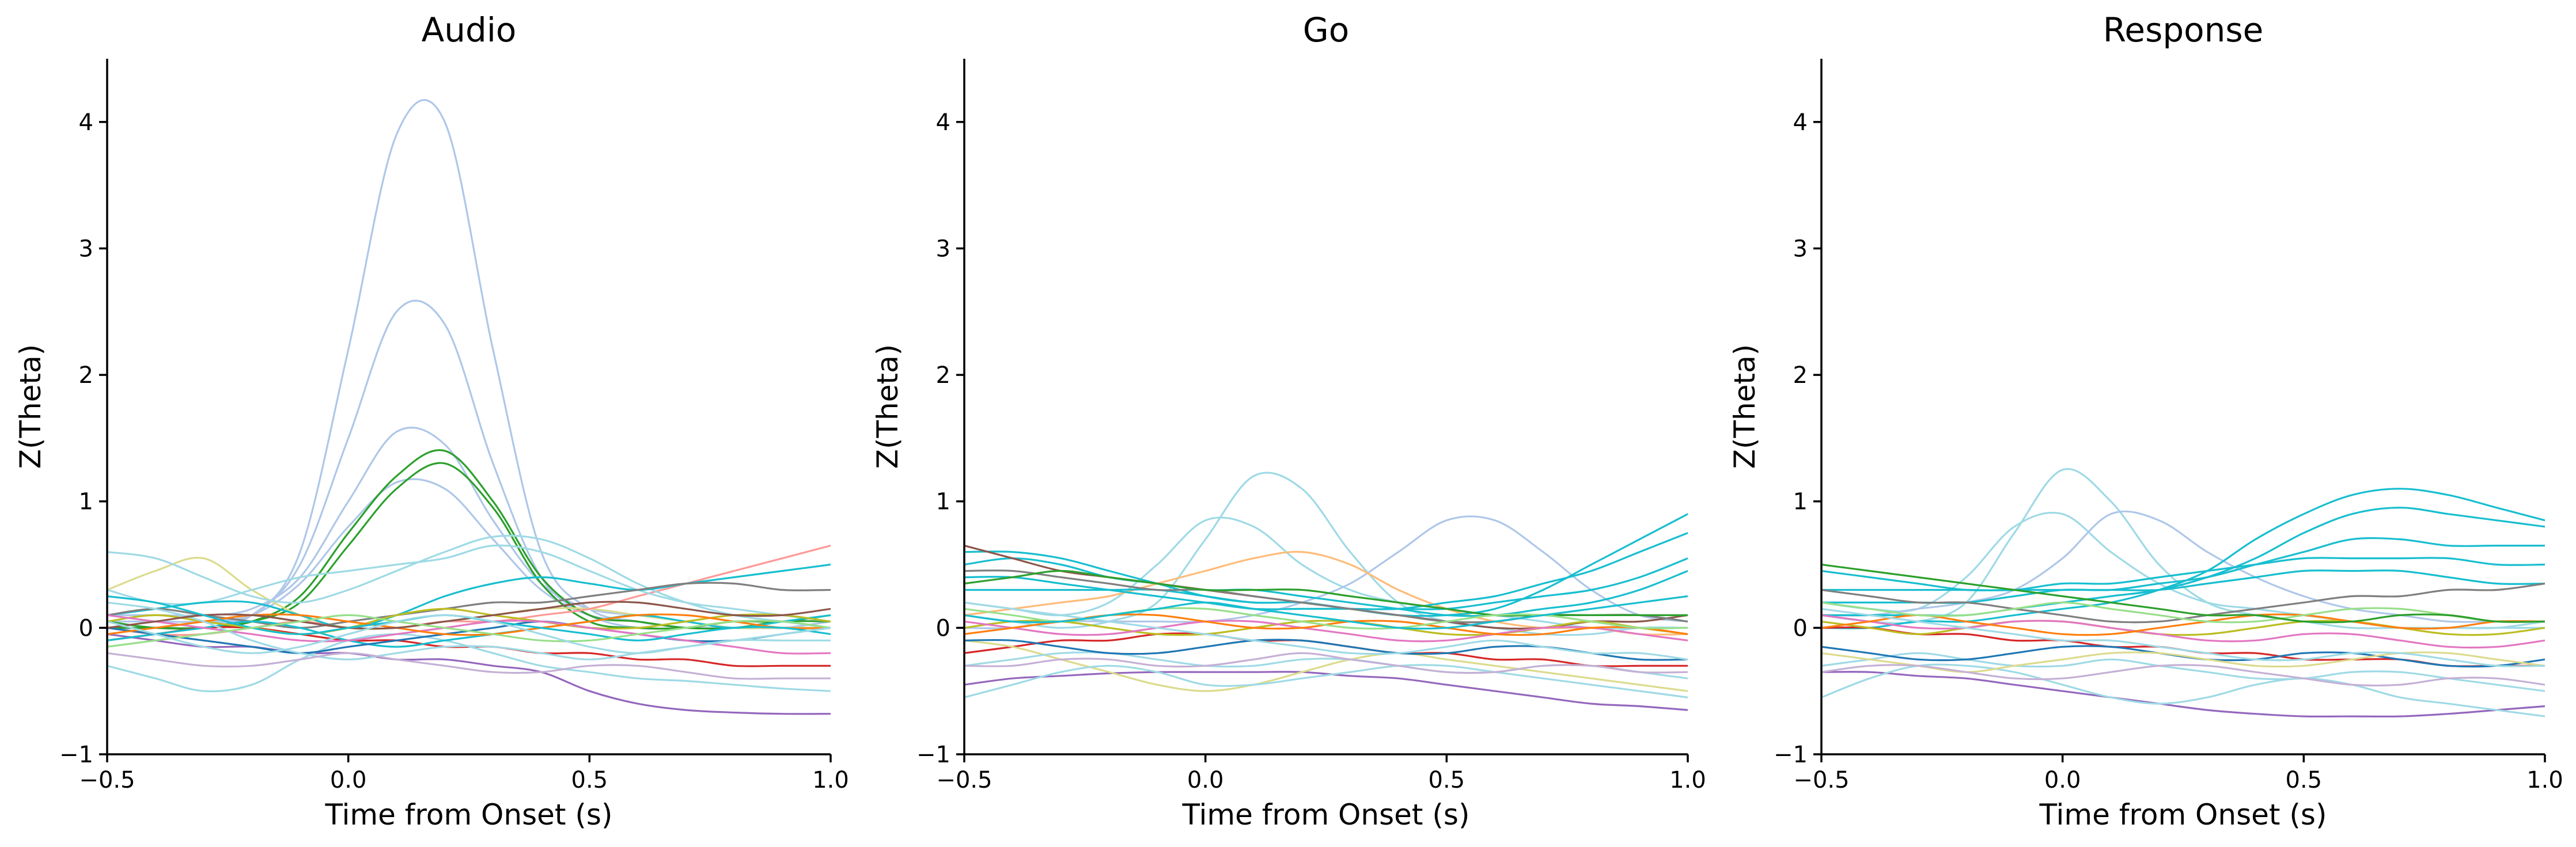 This screenshot has height=847, width=2576. What do you see at coordinates (1326, 30) in the screenshot?
I see `panel-title: Go` at bounding box center [1326, 30].